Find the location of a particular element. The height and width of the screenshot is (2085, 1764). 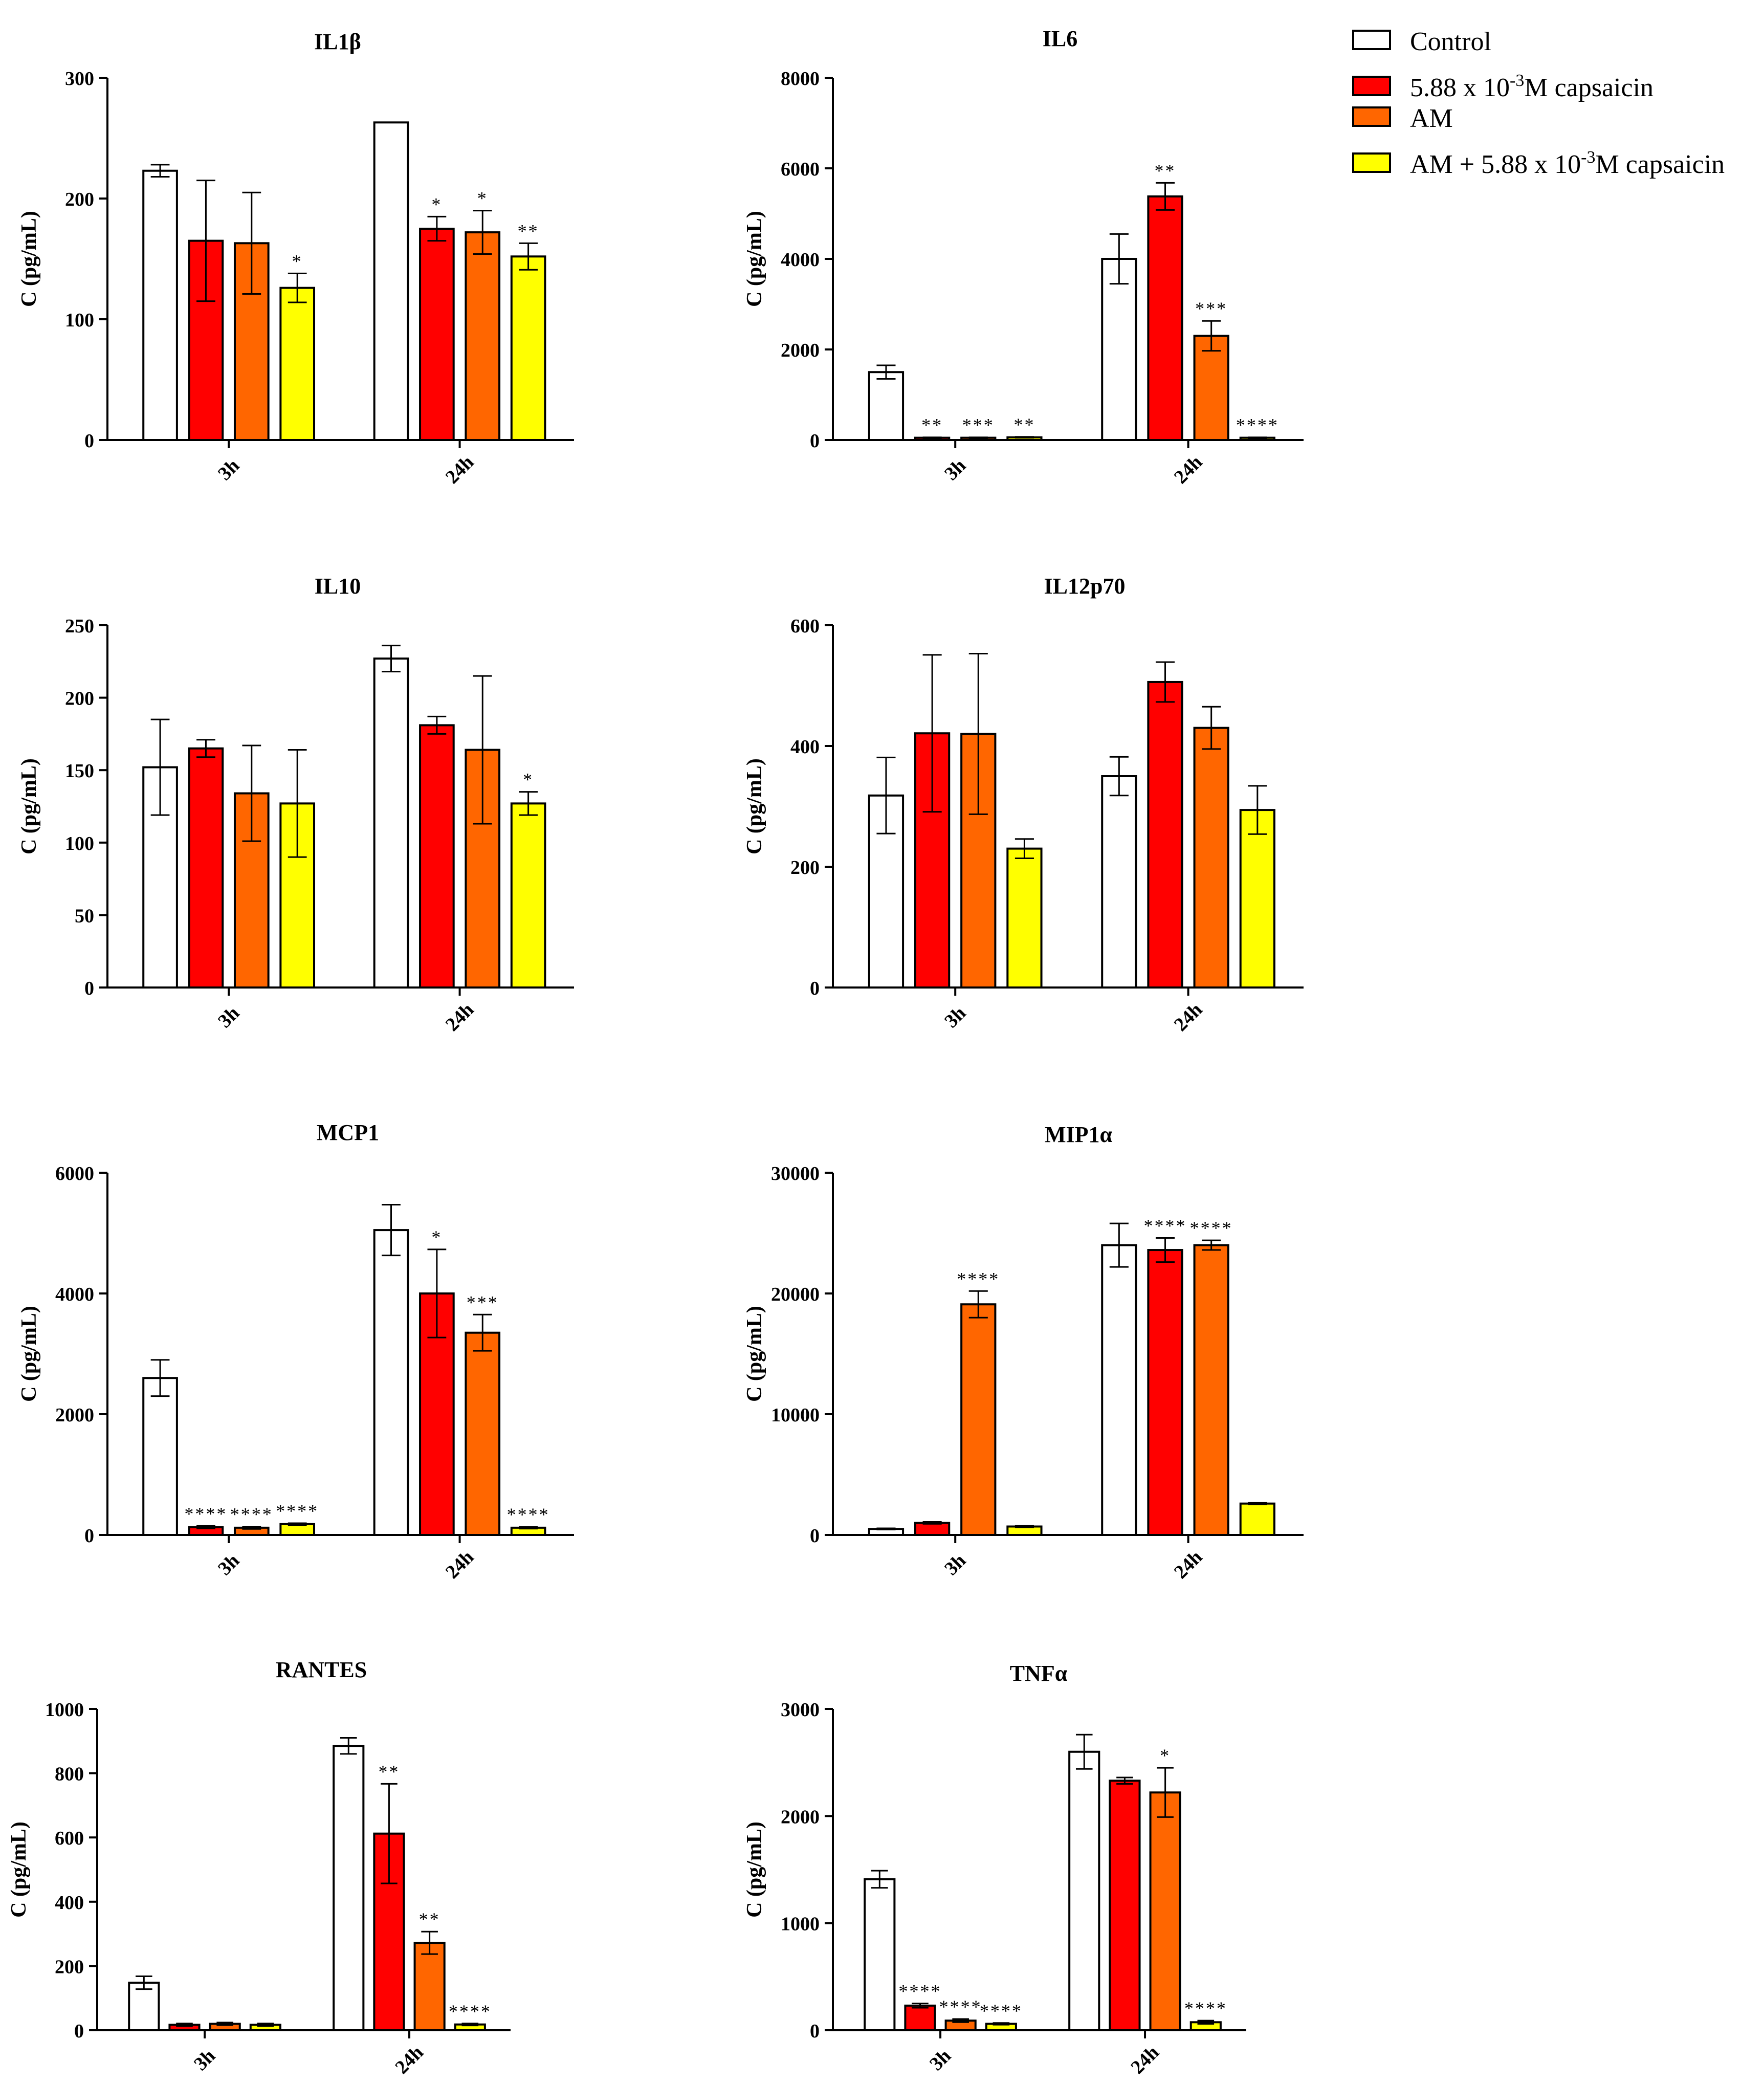

y-tick-label: 30000 is located at coordinates (795, 1174).